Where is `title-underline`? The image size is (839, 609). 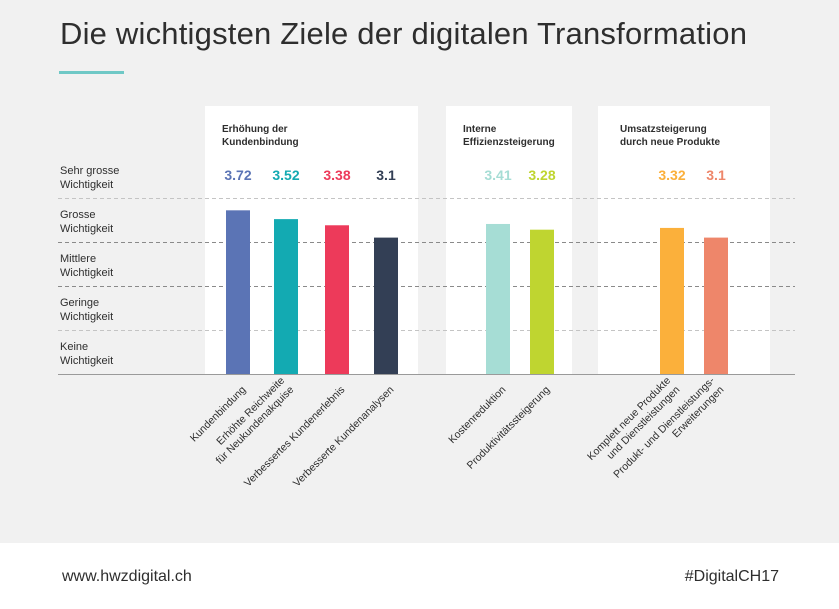 title-underline is located at coordinates (91, 72).